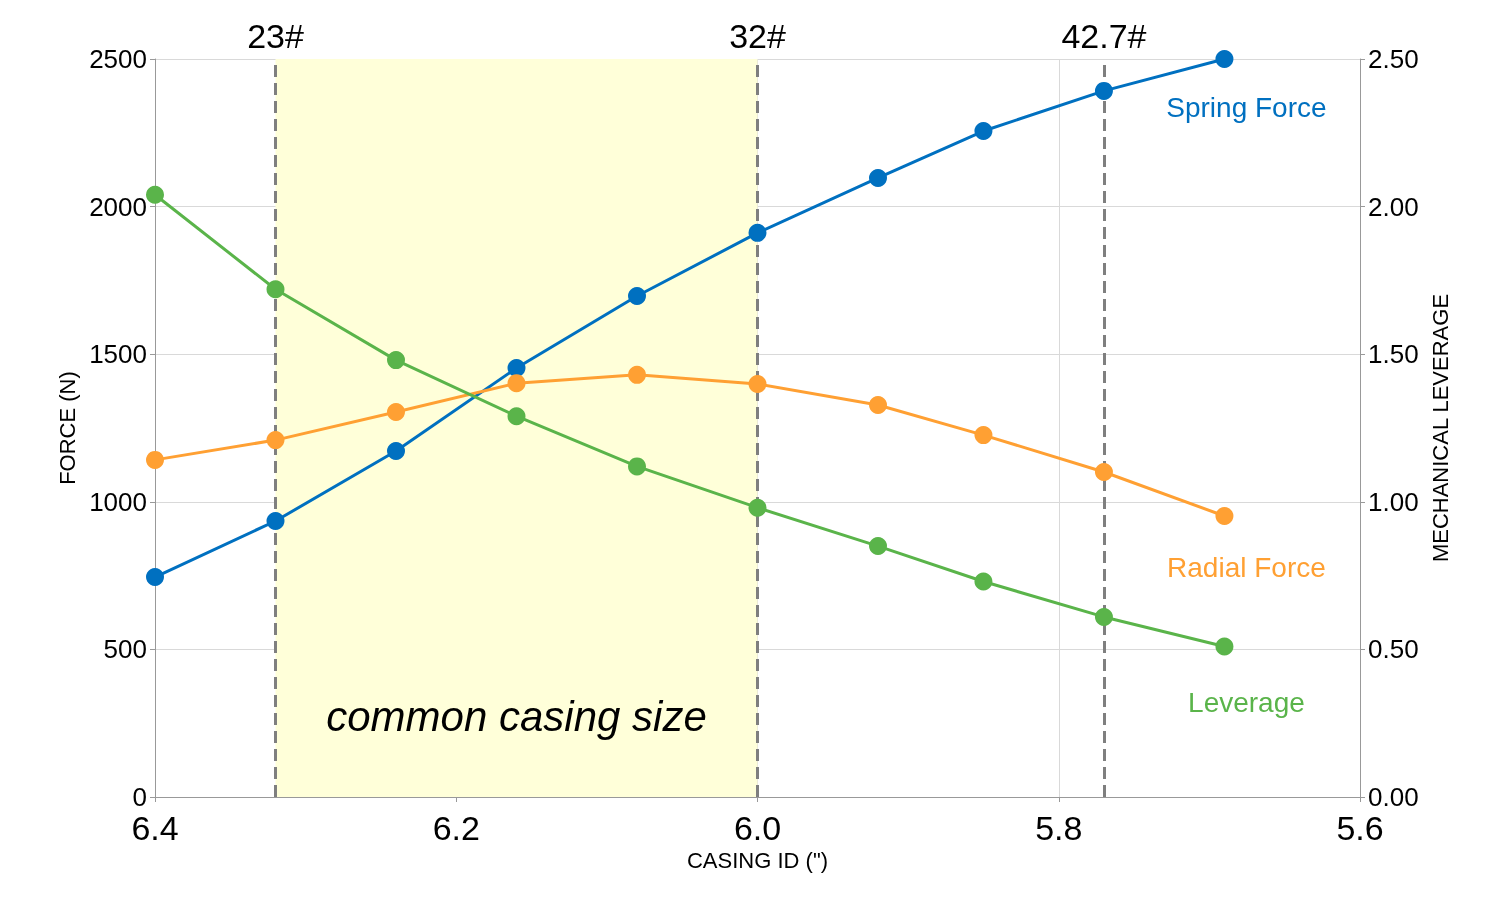  I want to click on x-tick-label: 6.4, so click(155, 828).